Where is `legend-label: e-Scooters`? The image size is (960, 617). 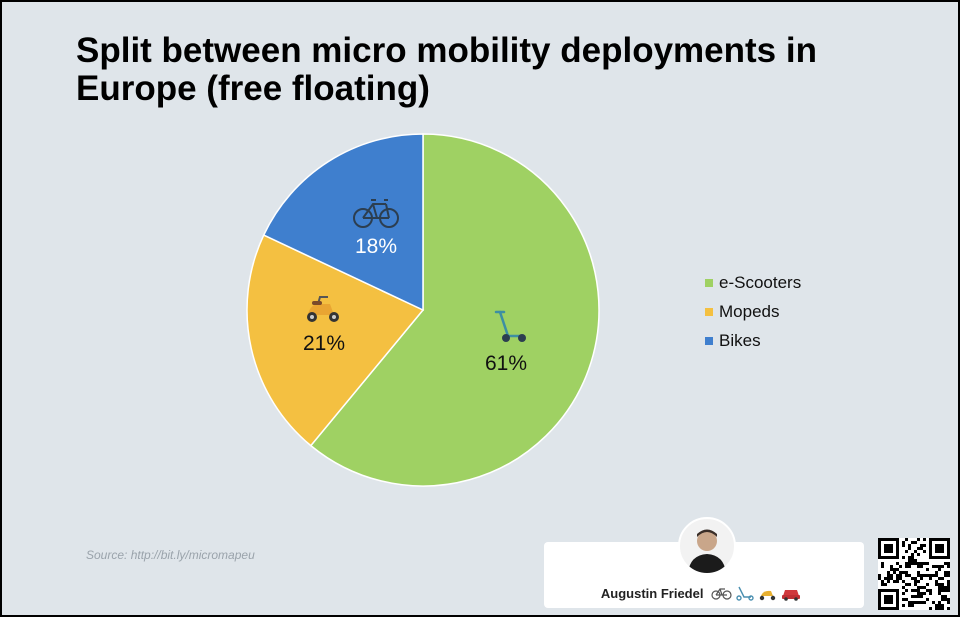 legend-label: e-Scooters is located at coordinates (760, 282).